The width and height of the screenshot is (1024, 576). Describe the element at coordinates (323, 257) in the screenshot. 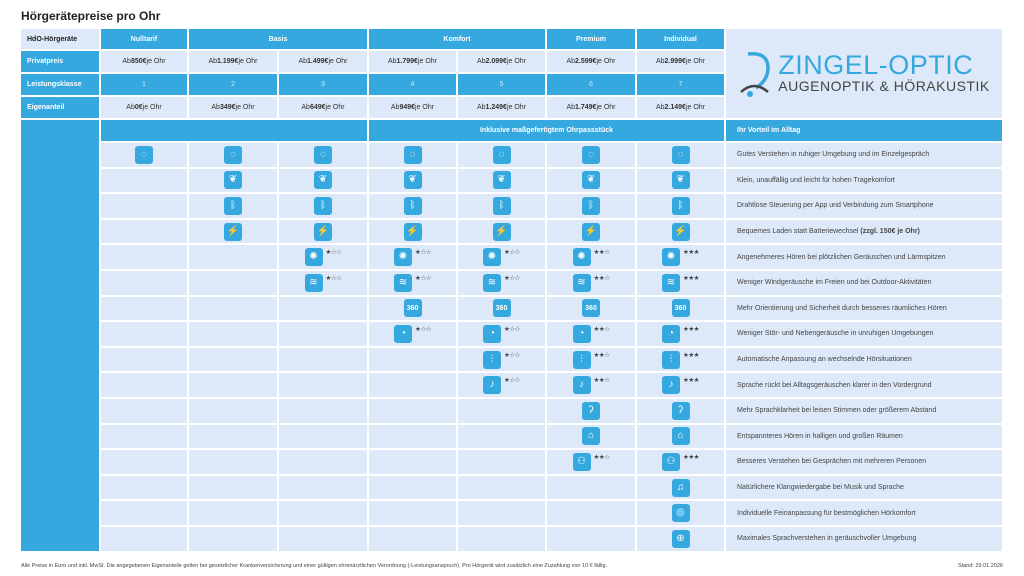

I see `feature-cell: ✺ ★☆☆` at that location.